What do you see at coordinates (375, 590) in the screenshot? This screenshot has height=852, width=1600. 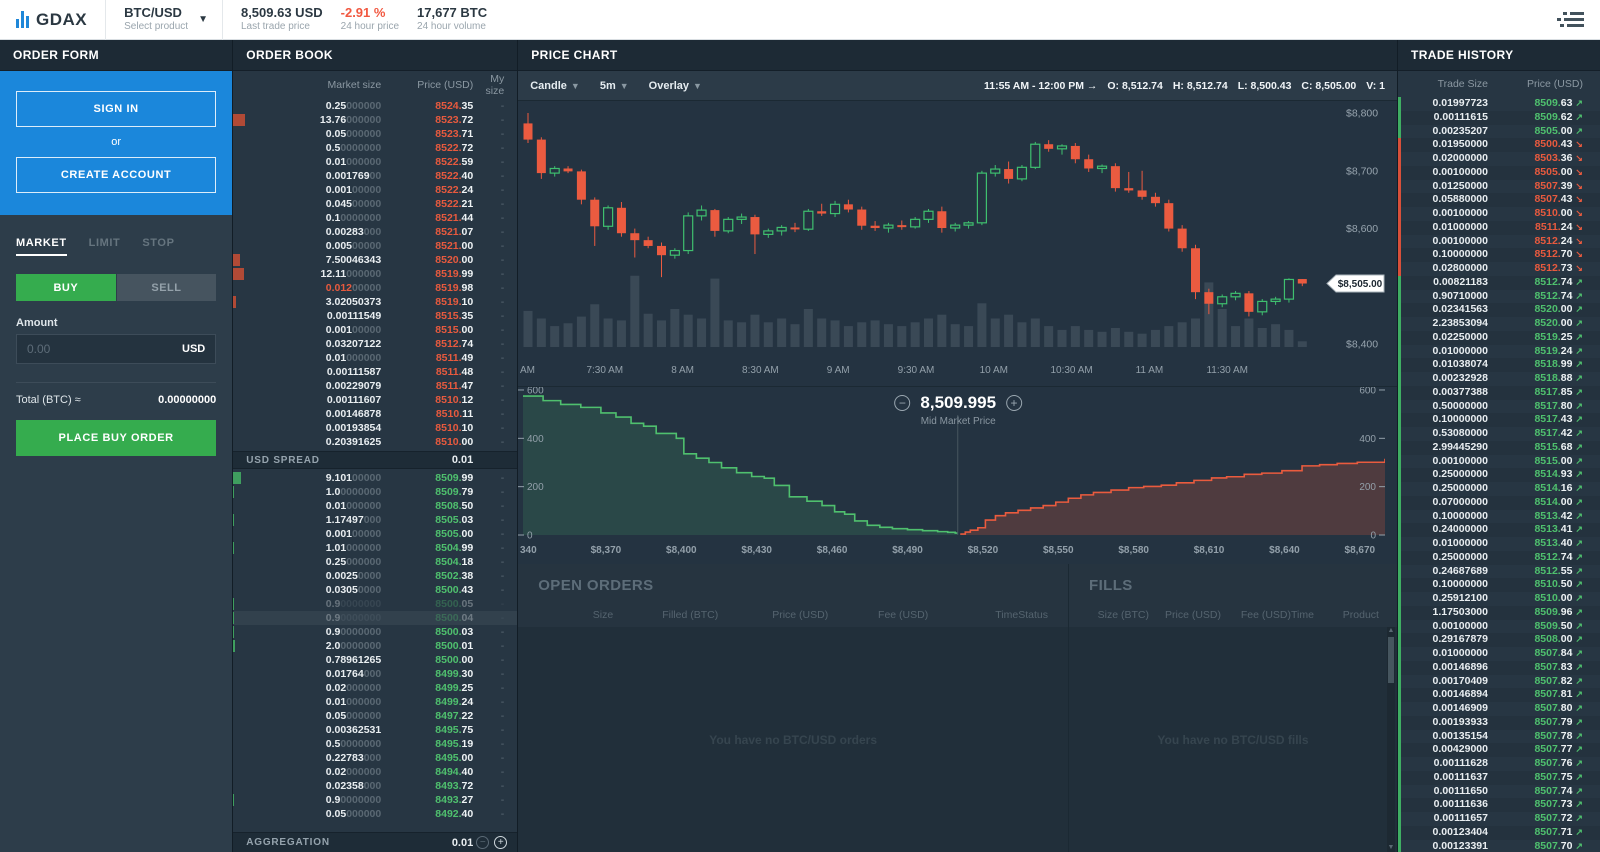 I see `order-book-row: 0.03050000 8500.43 -` at bounding box center [375, 590].